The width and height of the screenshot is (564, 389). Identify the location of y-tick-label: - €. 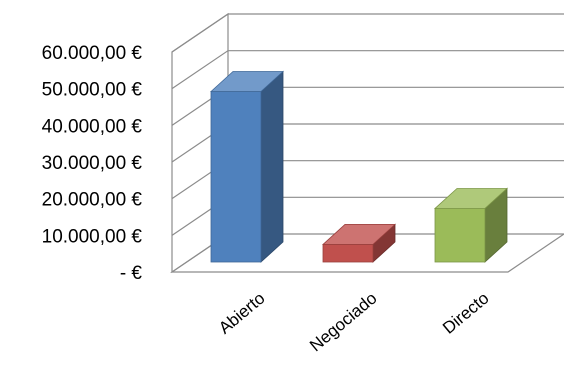
(131, 273).